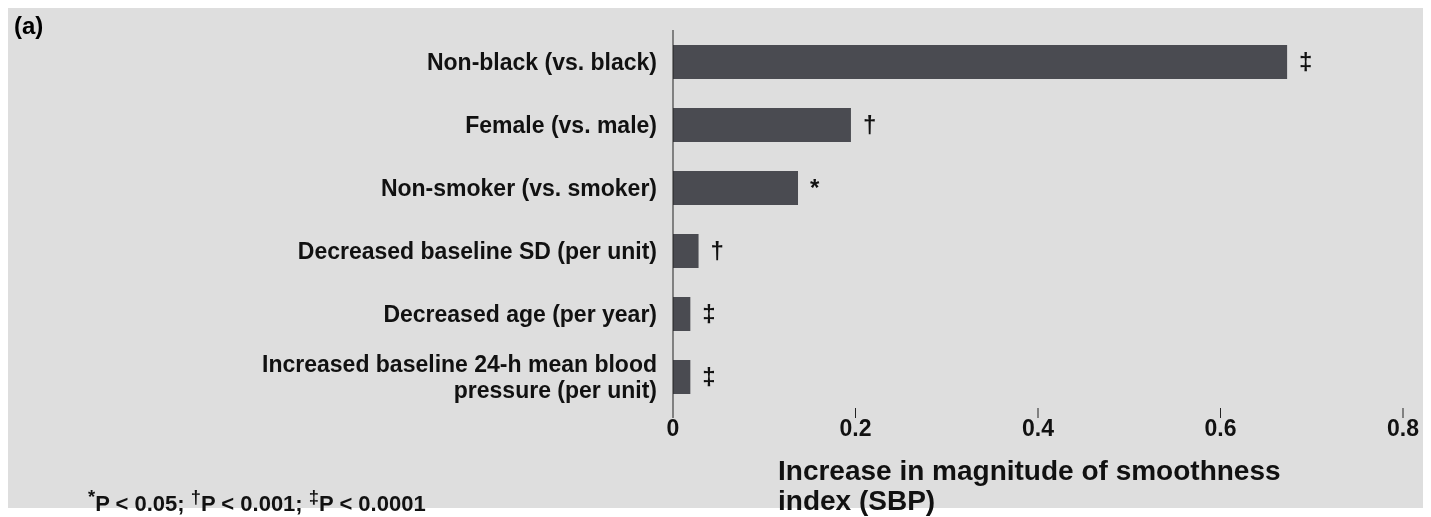 The height and width of the screenshot is (517, 1431). What do you see at coordinates (815, 188) in the screenshot?
I see `annotation: *` at bounding box center [815, 188].